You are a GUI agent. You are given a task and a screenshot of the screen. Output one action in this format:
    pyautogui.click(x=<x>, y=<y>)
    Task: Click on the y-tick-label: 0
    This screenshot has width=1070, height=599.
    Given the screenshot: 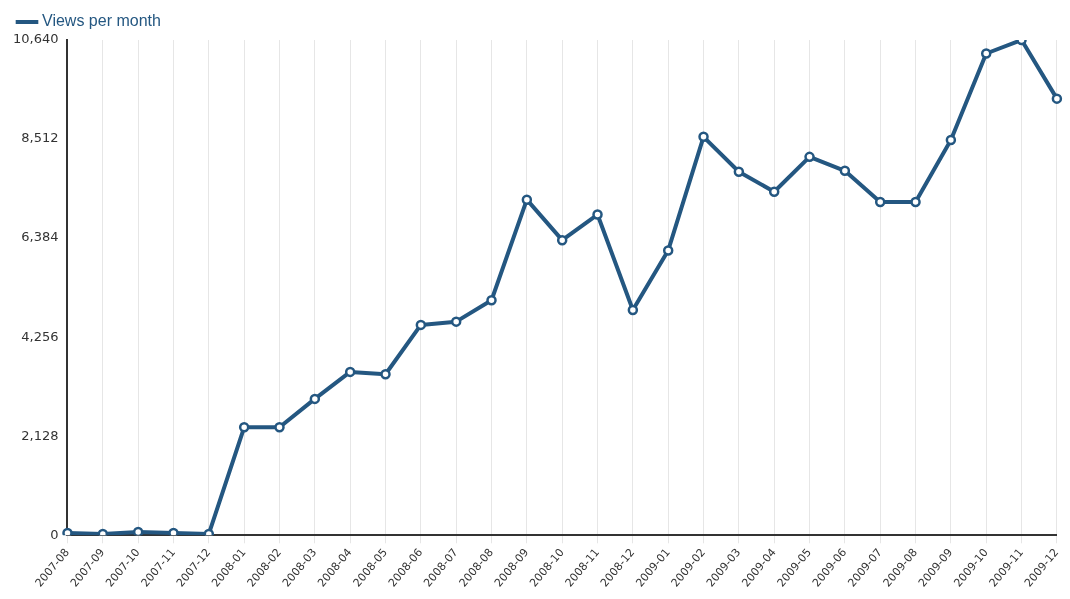 What is the action you would take?
    pyautogui.click(x=54, y=534)
    